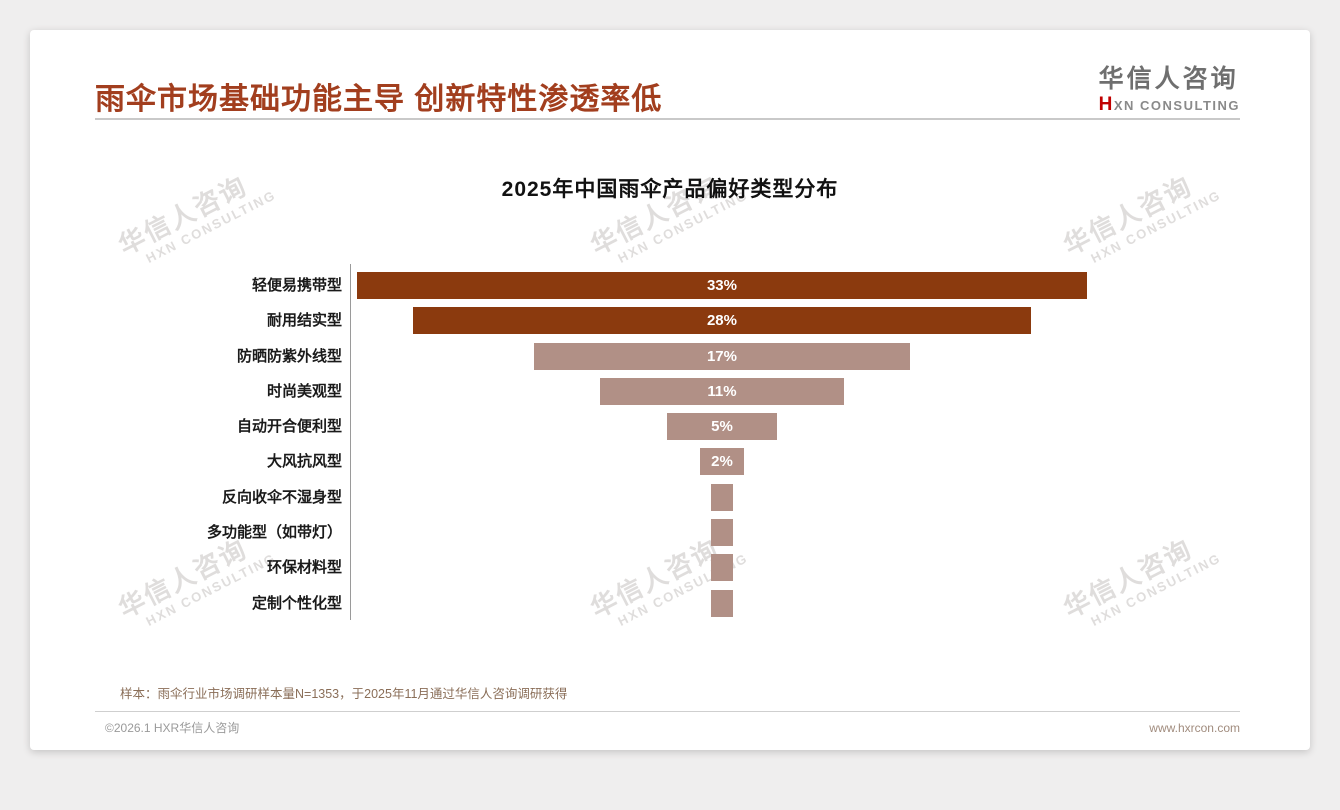  I want to click on chart-row: 耐用结实型 28%, so click(670, 320).